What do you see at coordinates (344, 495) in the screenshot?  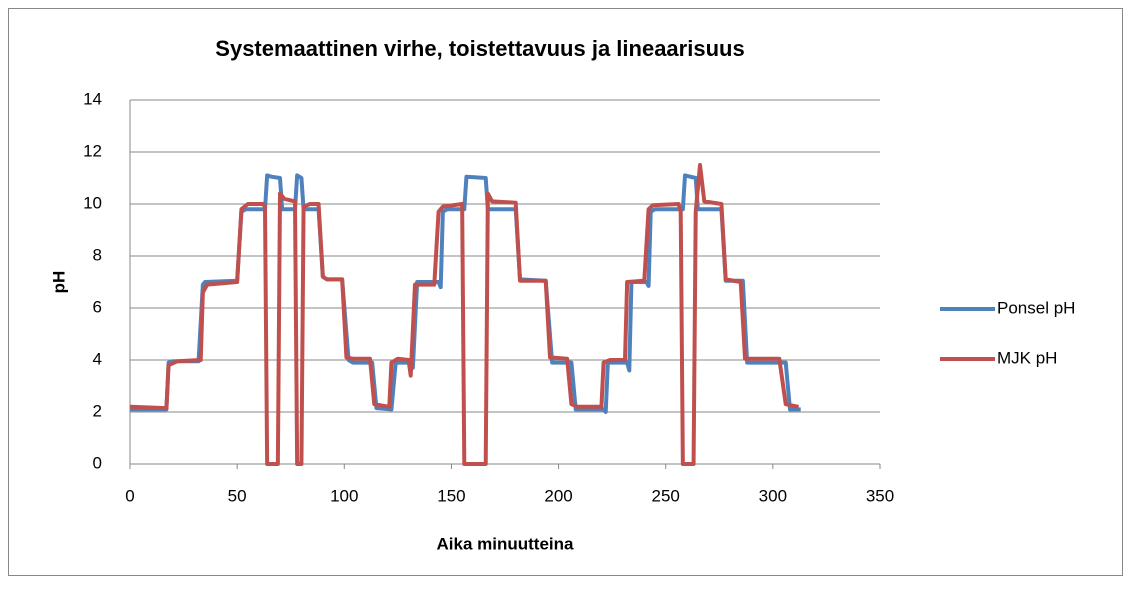 I see `x-tick-label: 100` at bounding box center [344, 495].